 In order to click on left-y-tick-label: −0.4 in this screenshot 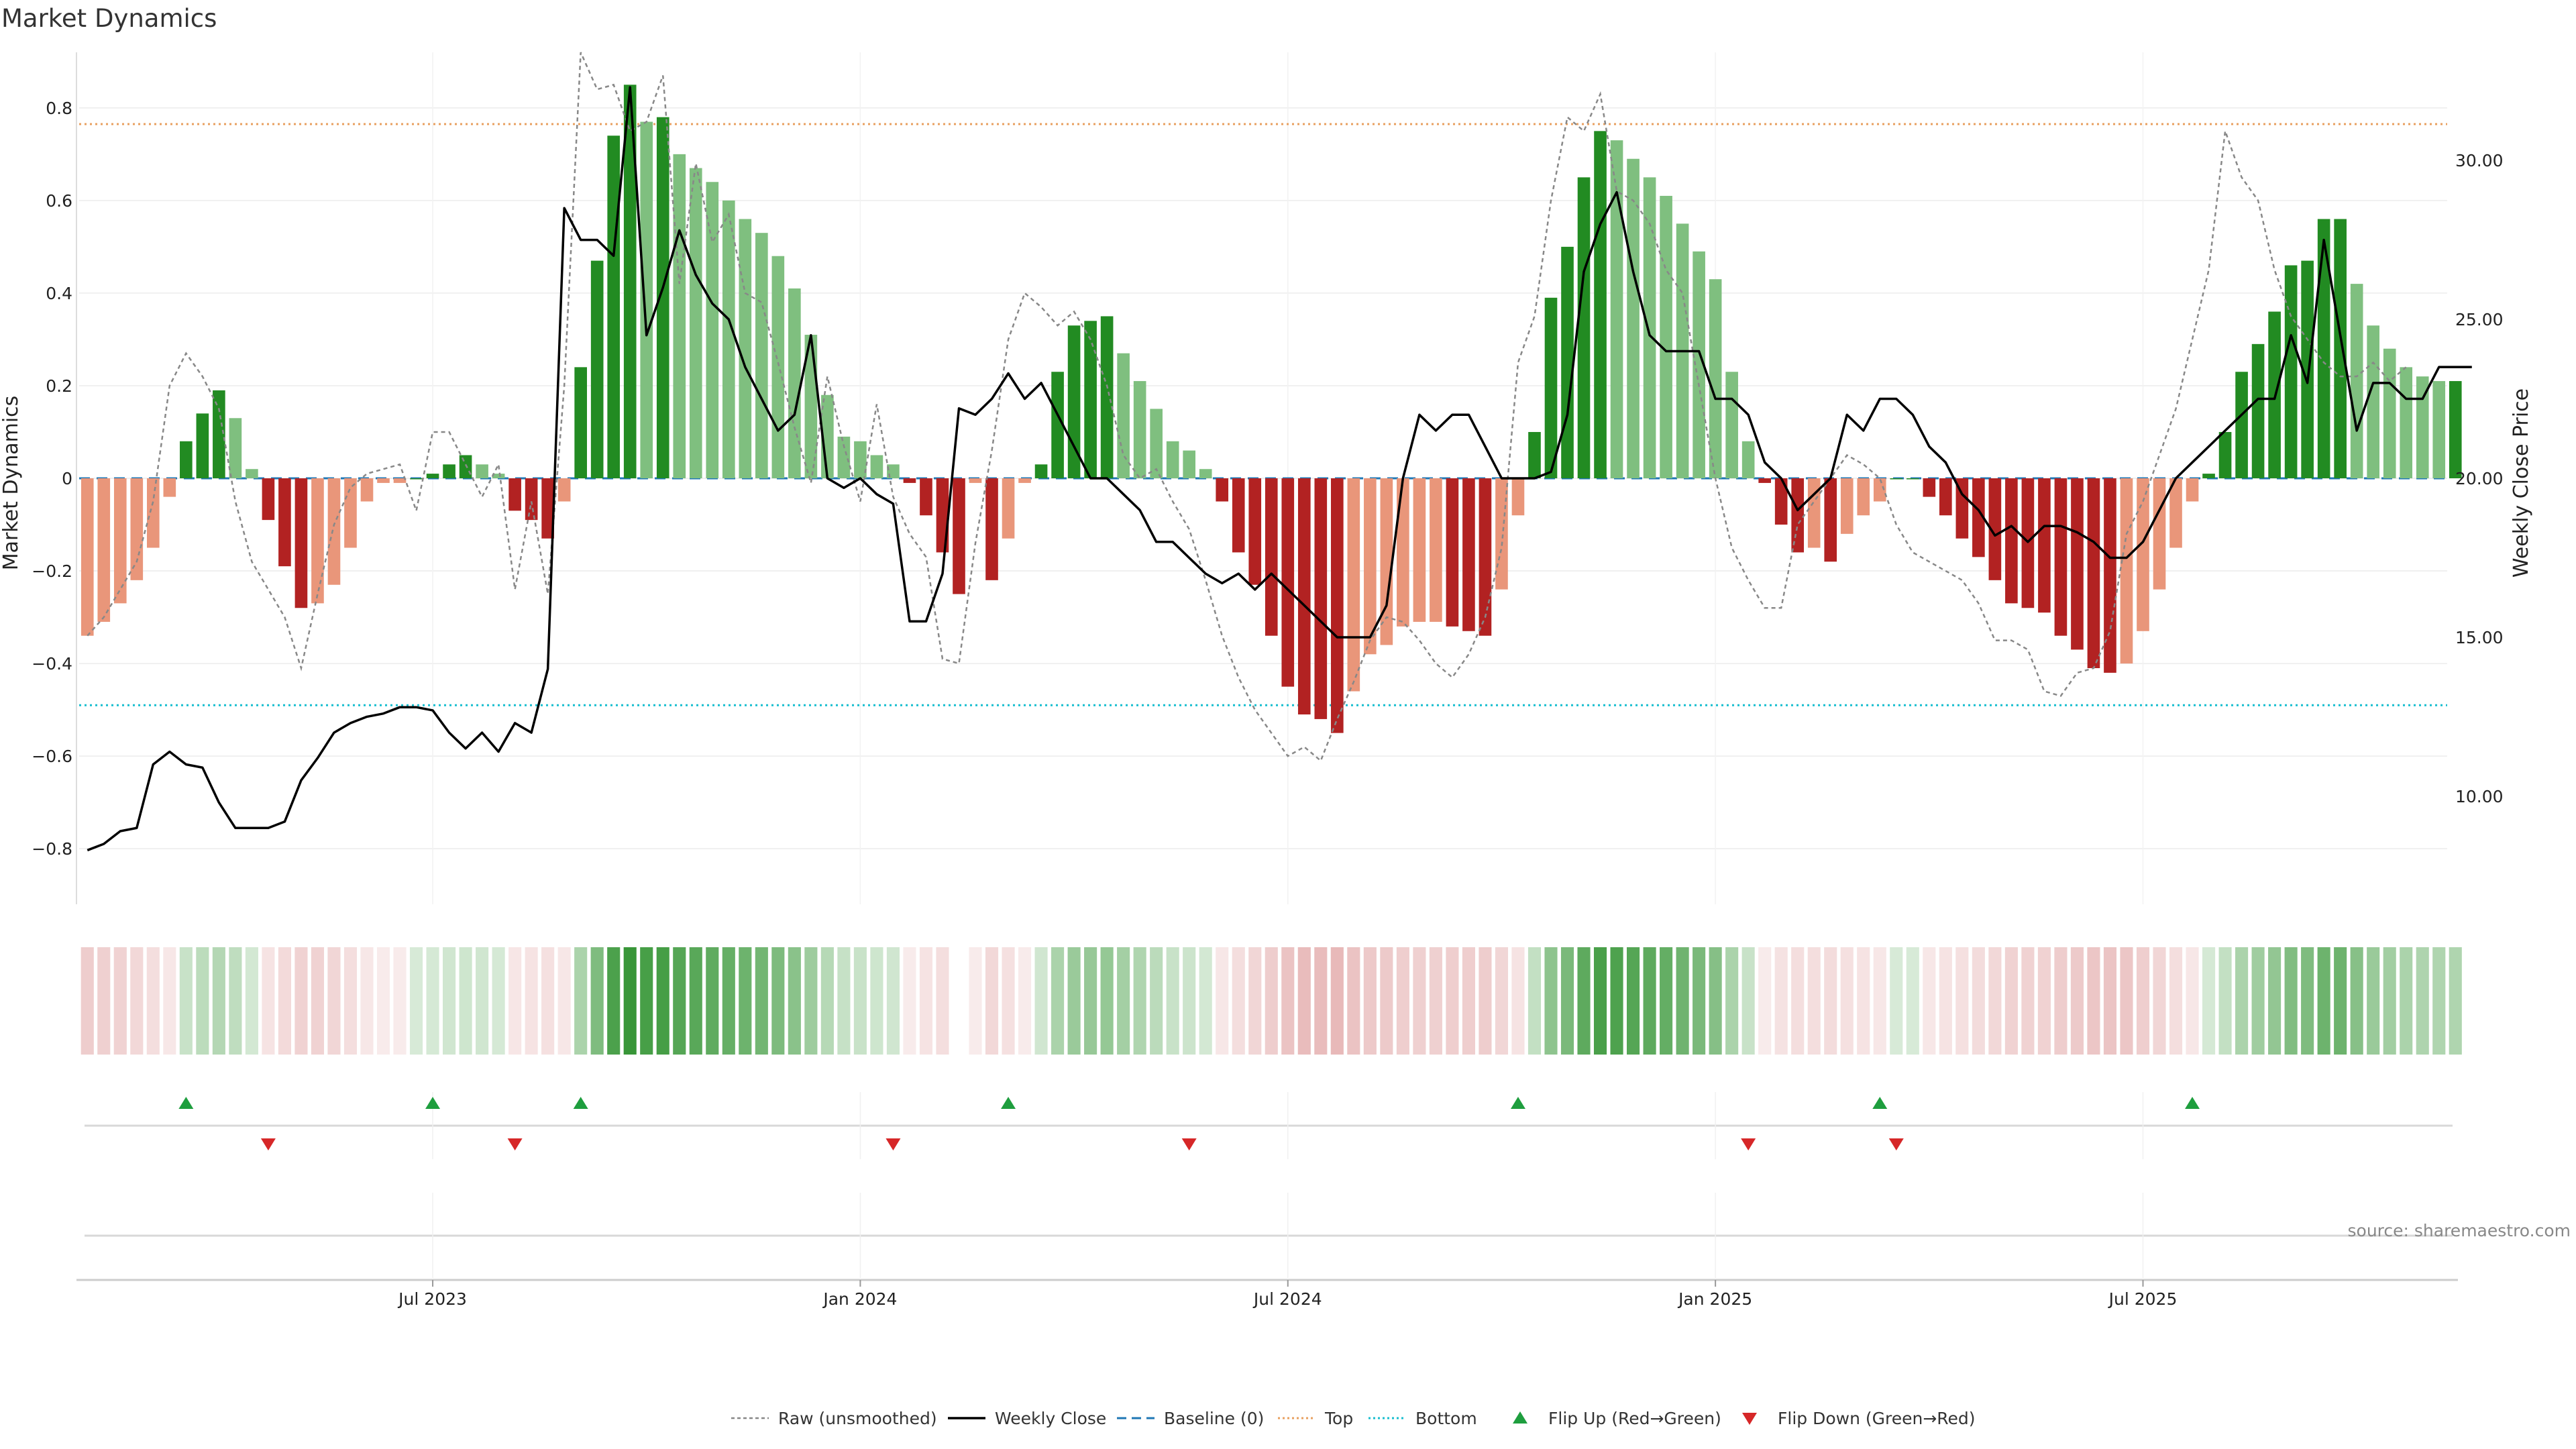, I will do `click(52, 664)`.